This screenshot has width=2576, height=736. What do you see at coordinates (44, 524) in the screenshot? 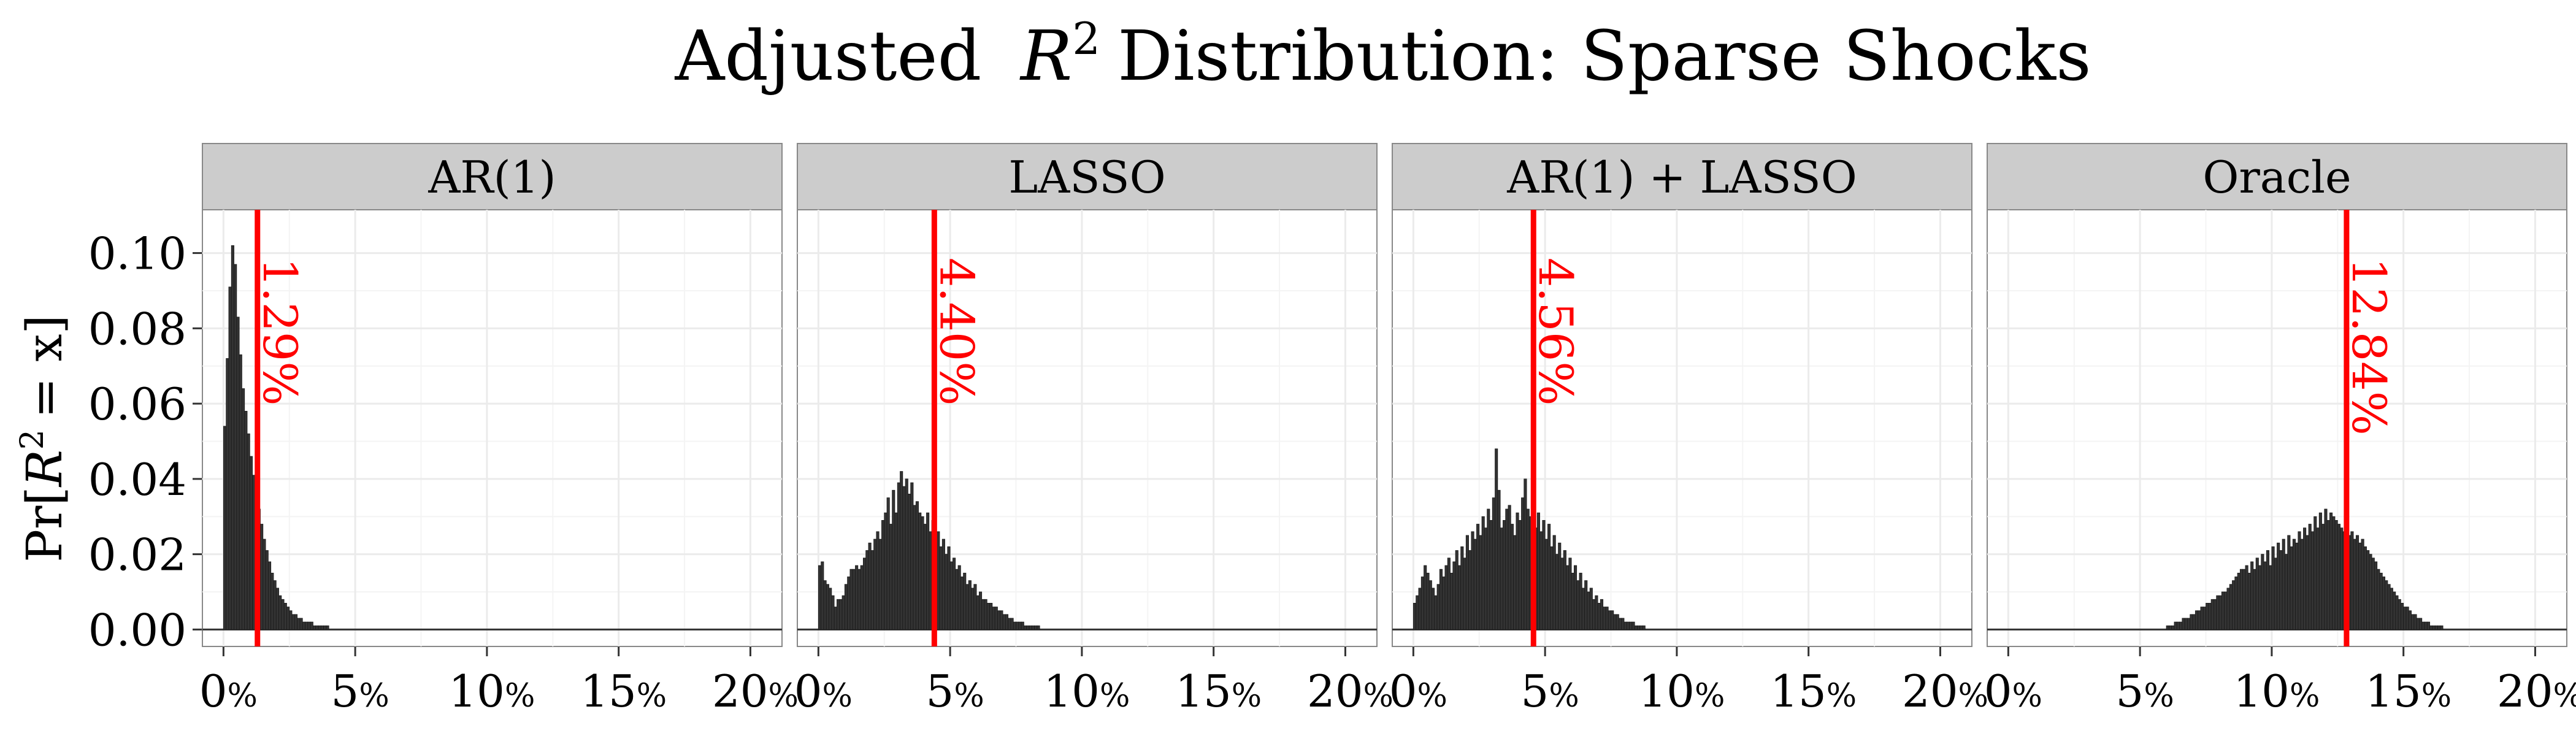
I see `y-axis-label-prefix: Pr[` at bounding box center [44, 524].